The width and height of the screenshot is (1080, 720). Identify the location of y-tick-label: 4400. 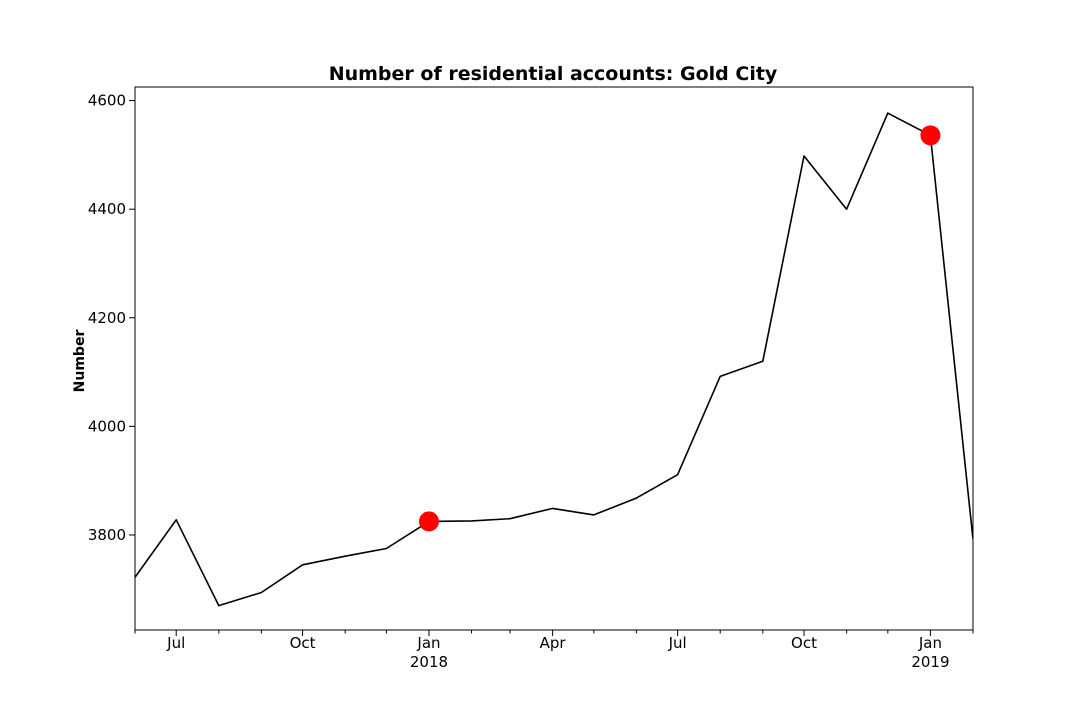
(107, 209).